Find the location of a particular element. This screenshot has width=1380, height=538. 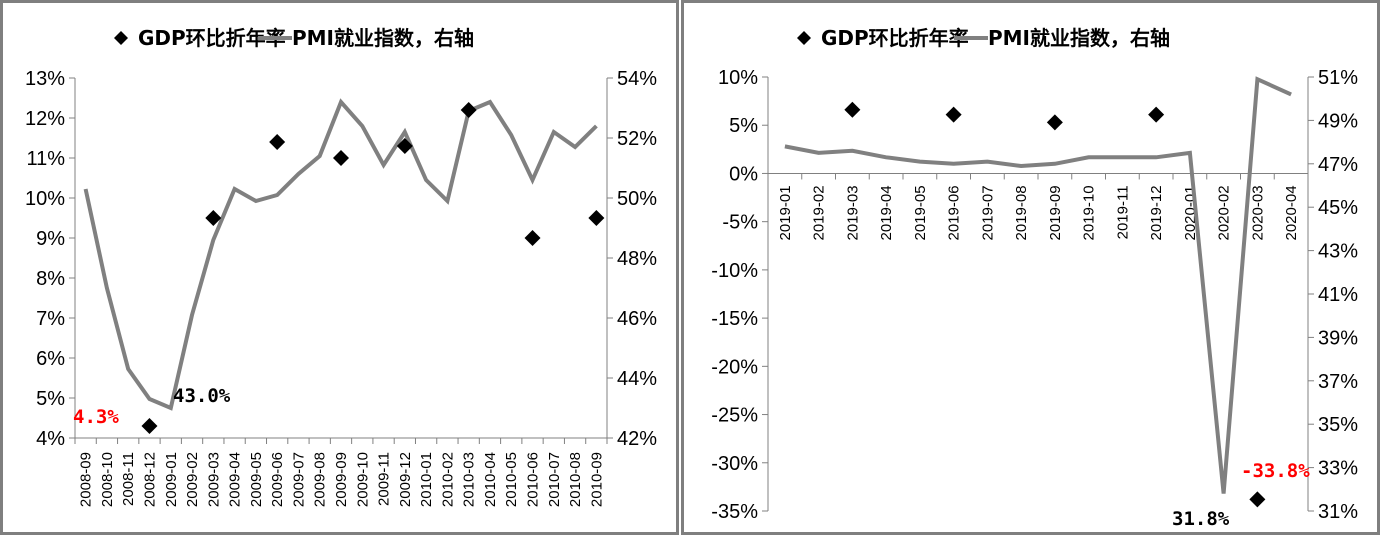

left-tick-label: 12% is located at coordinates (45, 119).